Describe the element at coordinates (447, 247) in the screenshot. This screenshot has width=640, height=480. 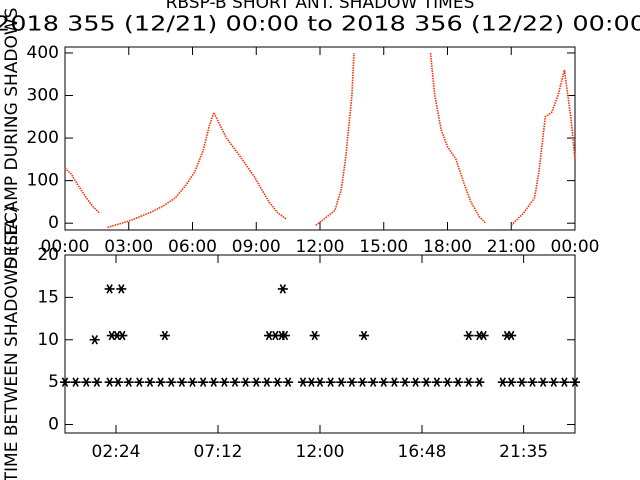
I see `x-tick-label: 18:00` at that location.